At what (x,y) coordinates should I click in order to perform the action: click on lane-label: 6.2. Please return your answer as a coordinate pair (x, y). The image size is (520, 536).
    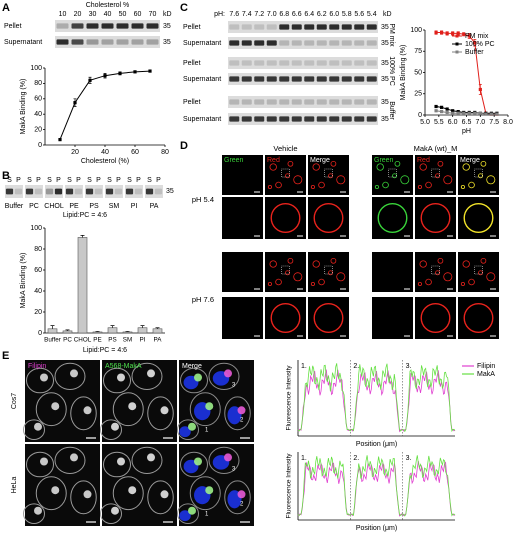
    Looking at the image, I should click on (322, 14).